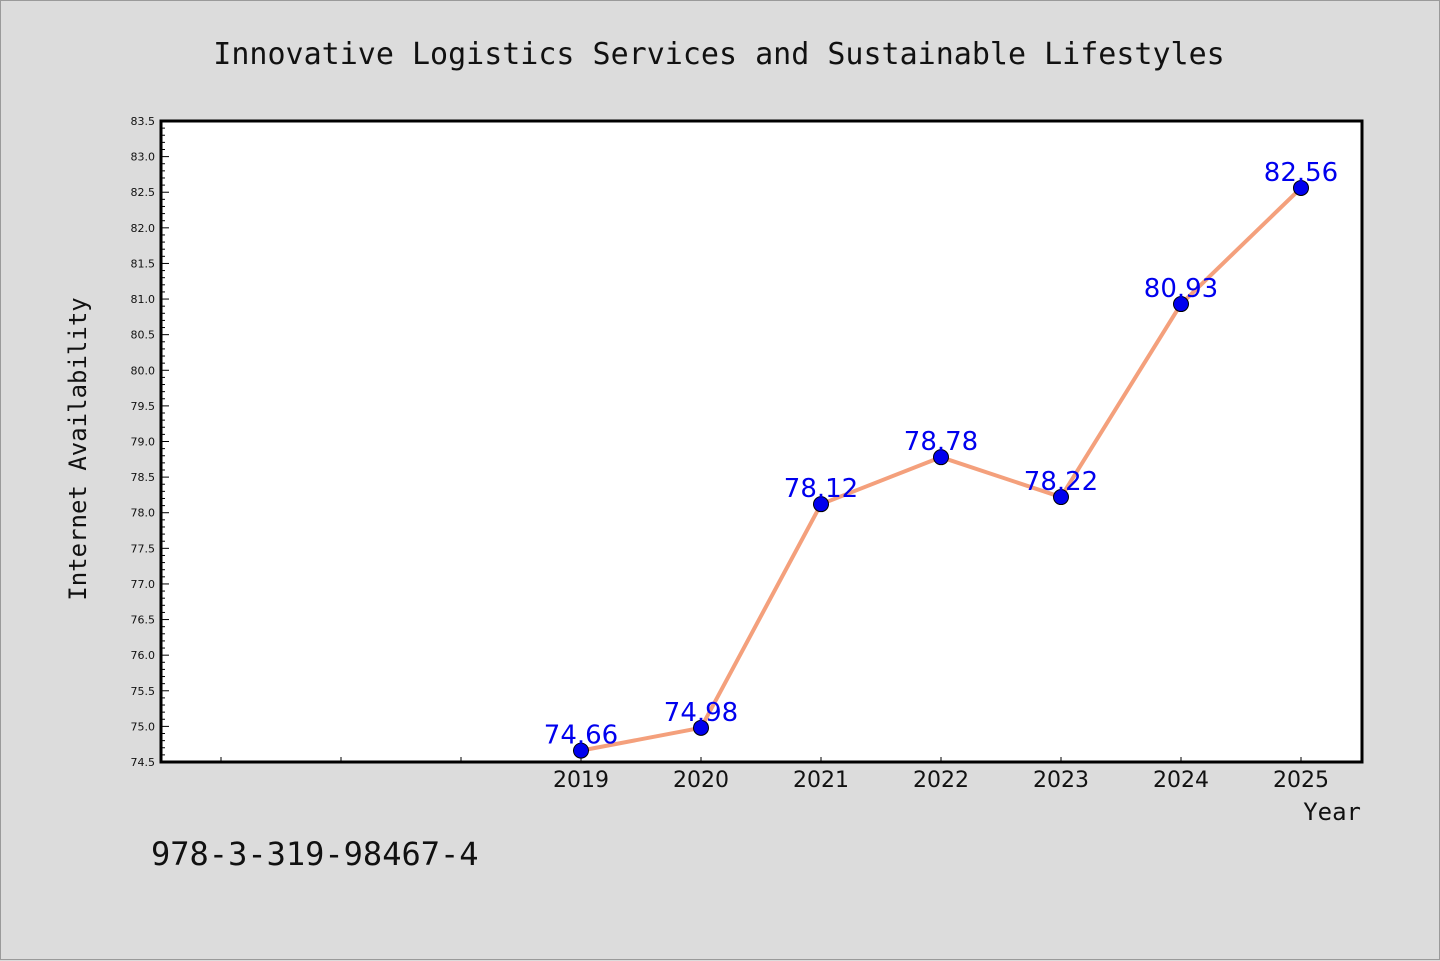  Describe the element at coordinates (774, 775) in the screenshot. I see `x-axis: 2019 2020 2021 2022 2023 2024 2025` at that location.